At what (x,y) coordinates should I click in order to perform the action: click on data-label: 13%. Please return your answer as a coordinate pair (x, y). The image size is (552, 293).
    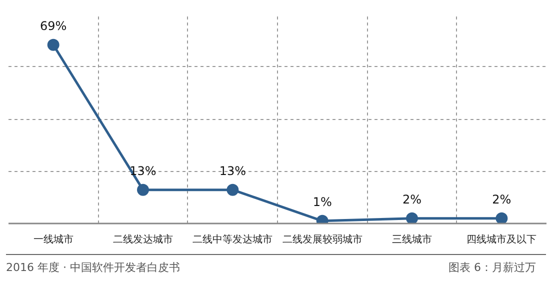
    Looking at the image, I should click on (232, 171).